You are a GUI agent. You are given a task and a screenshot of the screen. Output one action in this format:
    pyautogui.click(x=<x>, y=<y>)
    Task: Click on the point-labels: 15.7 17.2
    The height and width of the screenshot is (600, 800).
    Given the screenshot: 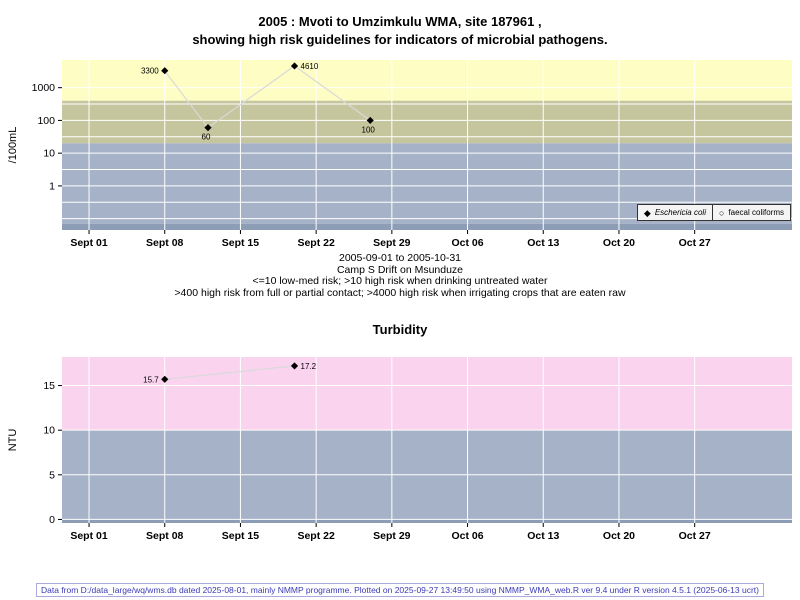 What is the action you would take?
    pyautogui.click(x=229, y=373)
    